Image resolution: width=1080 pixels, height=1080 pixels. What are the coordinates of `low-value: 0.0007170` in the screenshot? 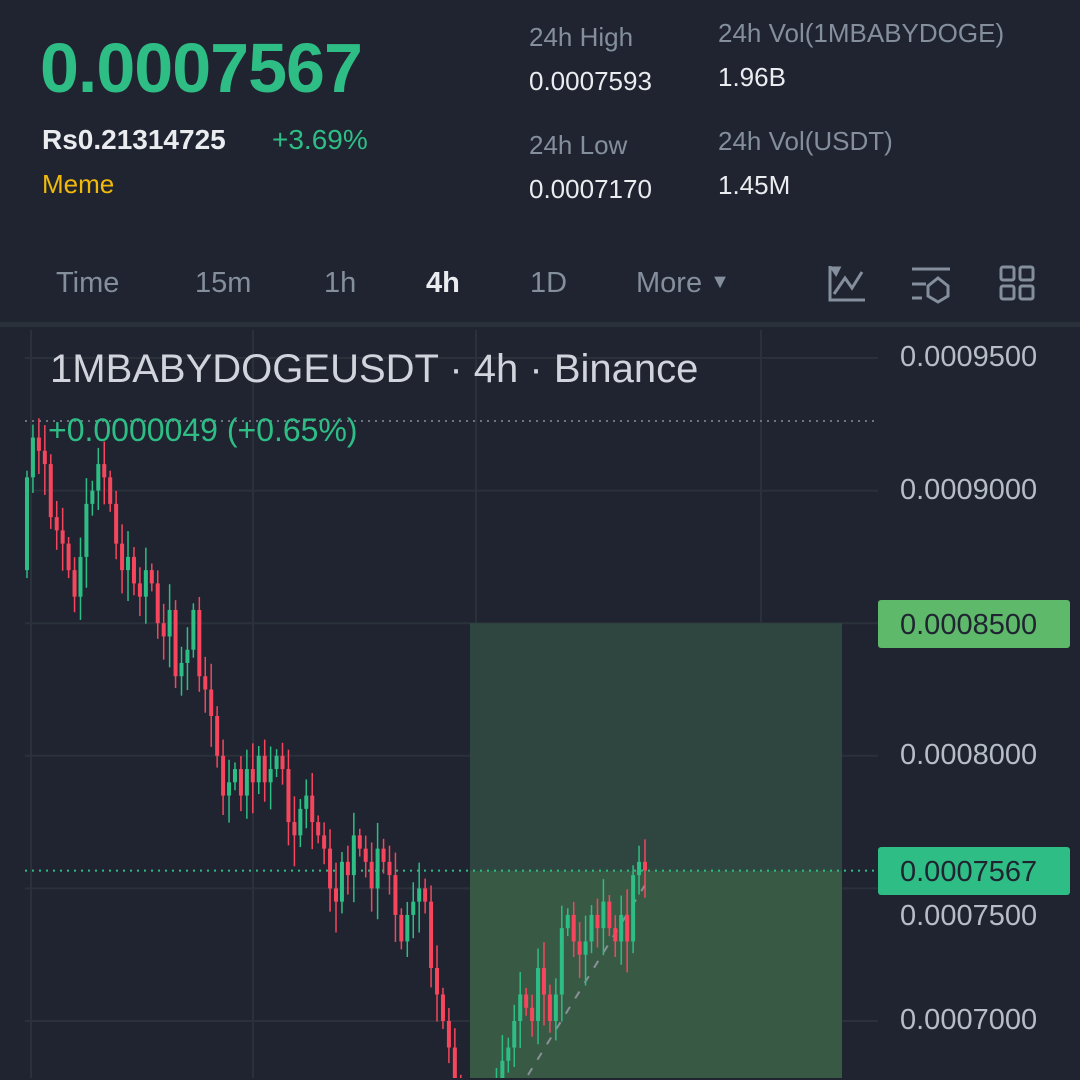 It's located at (590, 189).